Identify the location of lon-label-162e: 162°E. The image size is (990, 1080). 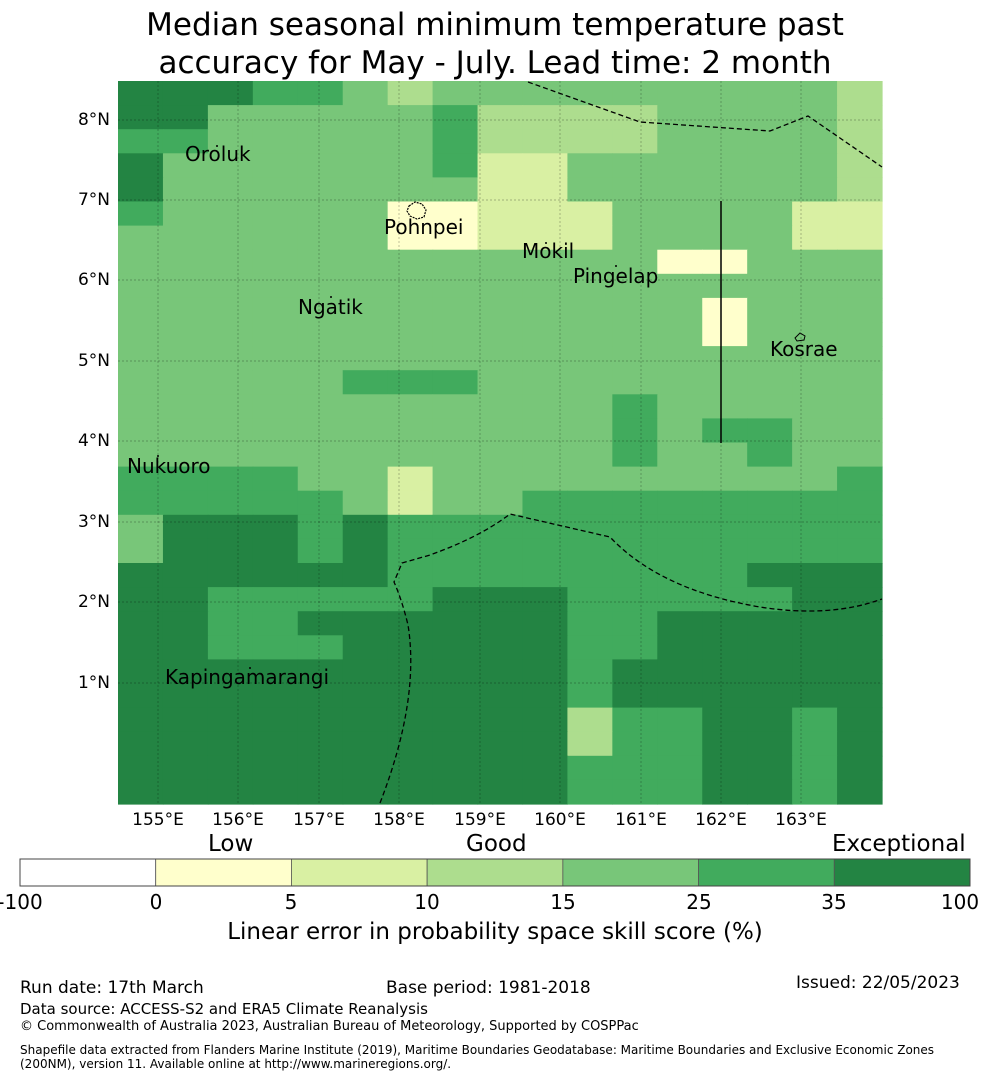
(721, 820).